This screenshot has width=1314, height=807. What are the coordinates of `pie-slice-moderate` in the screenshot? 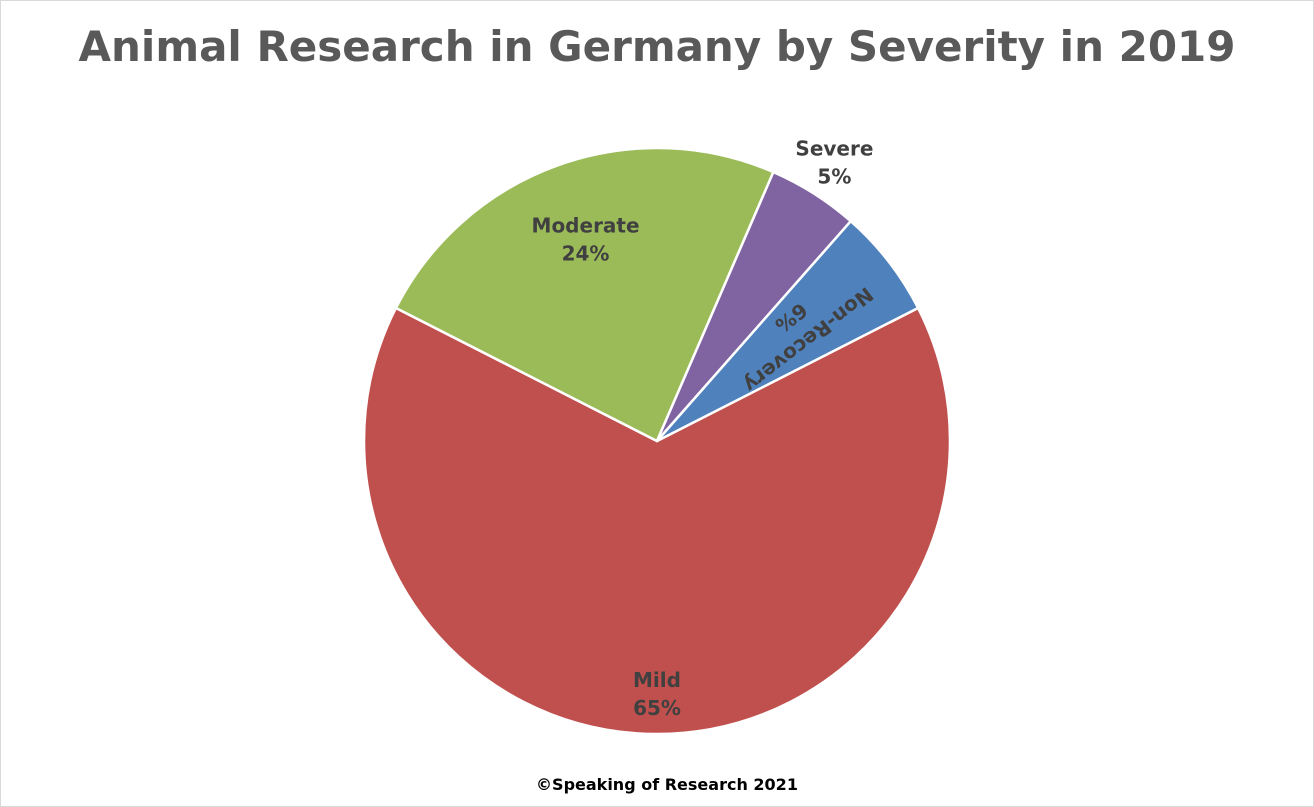 It's located at (584, 294).